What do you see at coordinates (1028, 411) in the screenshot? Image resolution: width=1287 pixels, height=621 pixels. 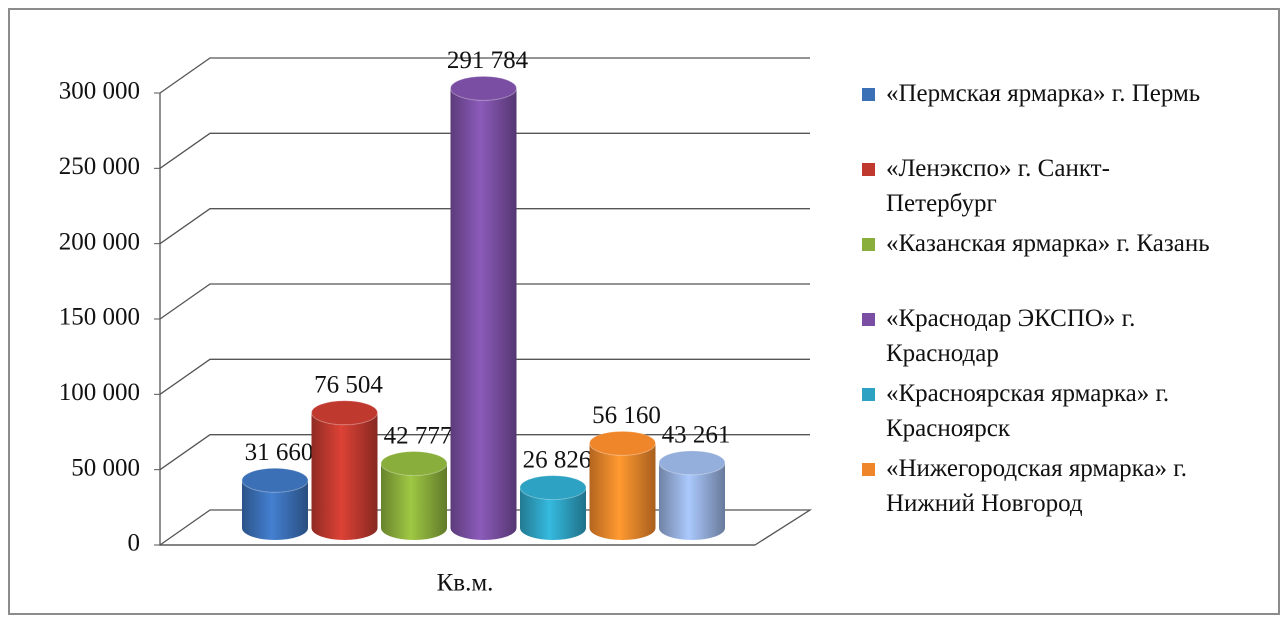 I see `legend-label: «Красноярская ярмарка» г. Красноярск` at bounding box center [1028, 411].